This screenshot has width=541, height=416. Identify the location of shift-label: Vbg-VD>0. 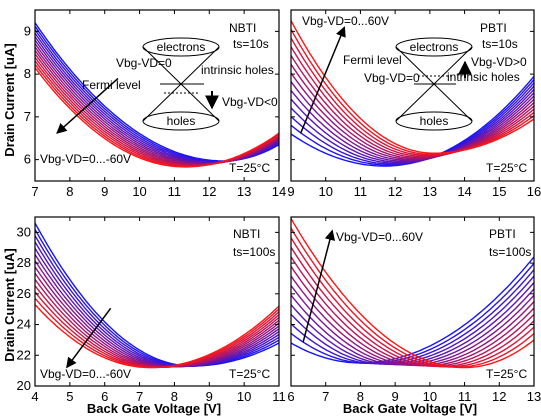
(499, 62).